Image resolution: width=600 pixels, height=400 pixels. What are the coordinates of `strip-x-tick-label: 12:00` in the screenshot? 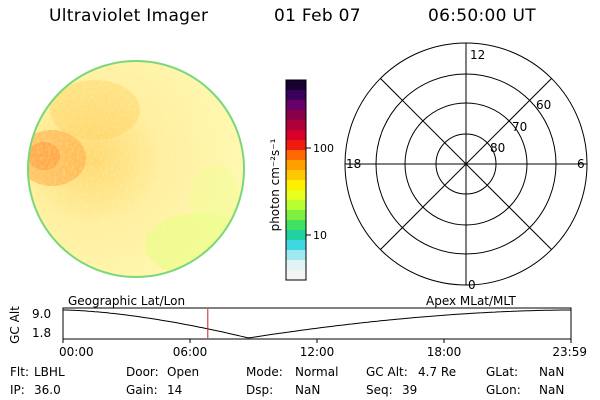 It's located at (317, 352).